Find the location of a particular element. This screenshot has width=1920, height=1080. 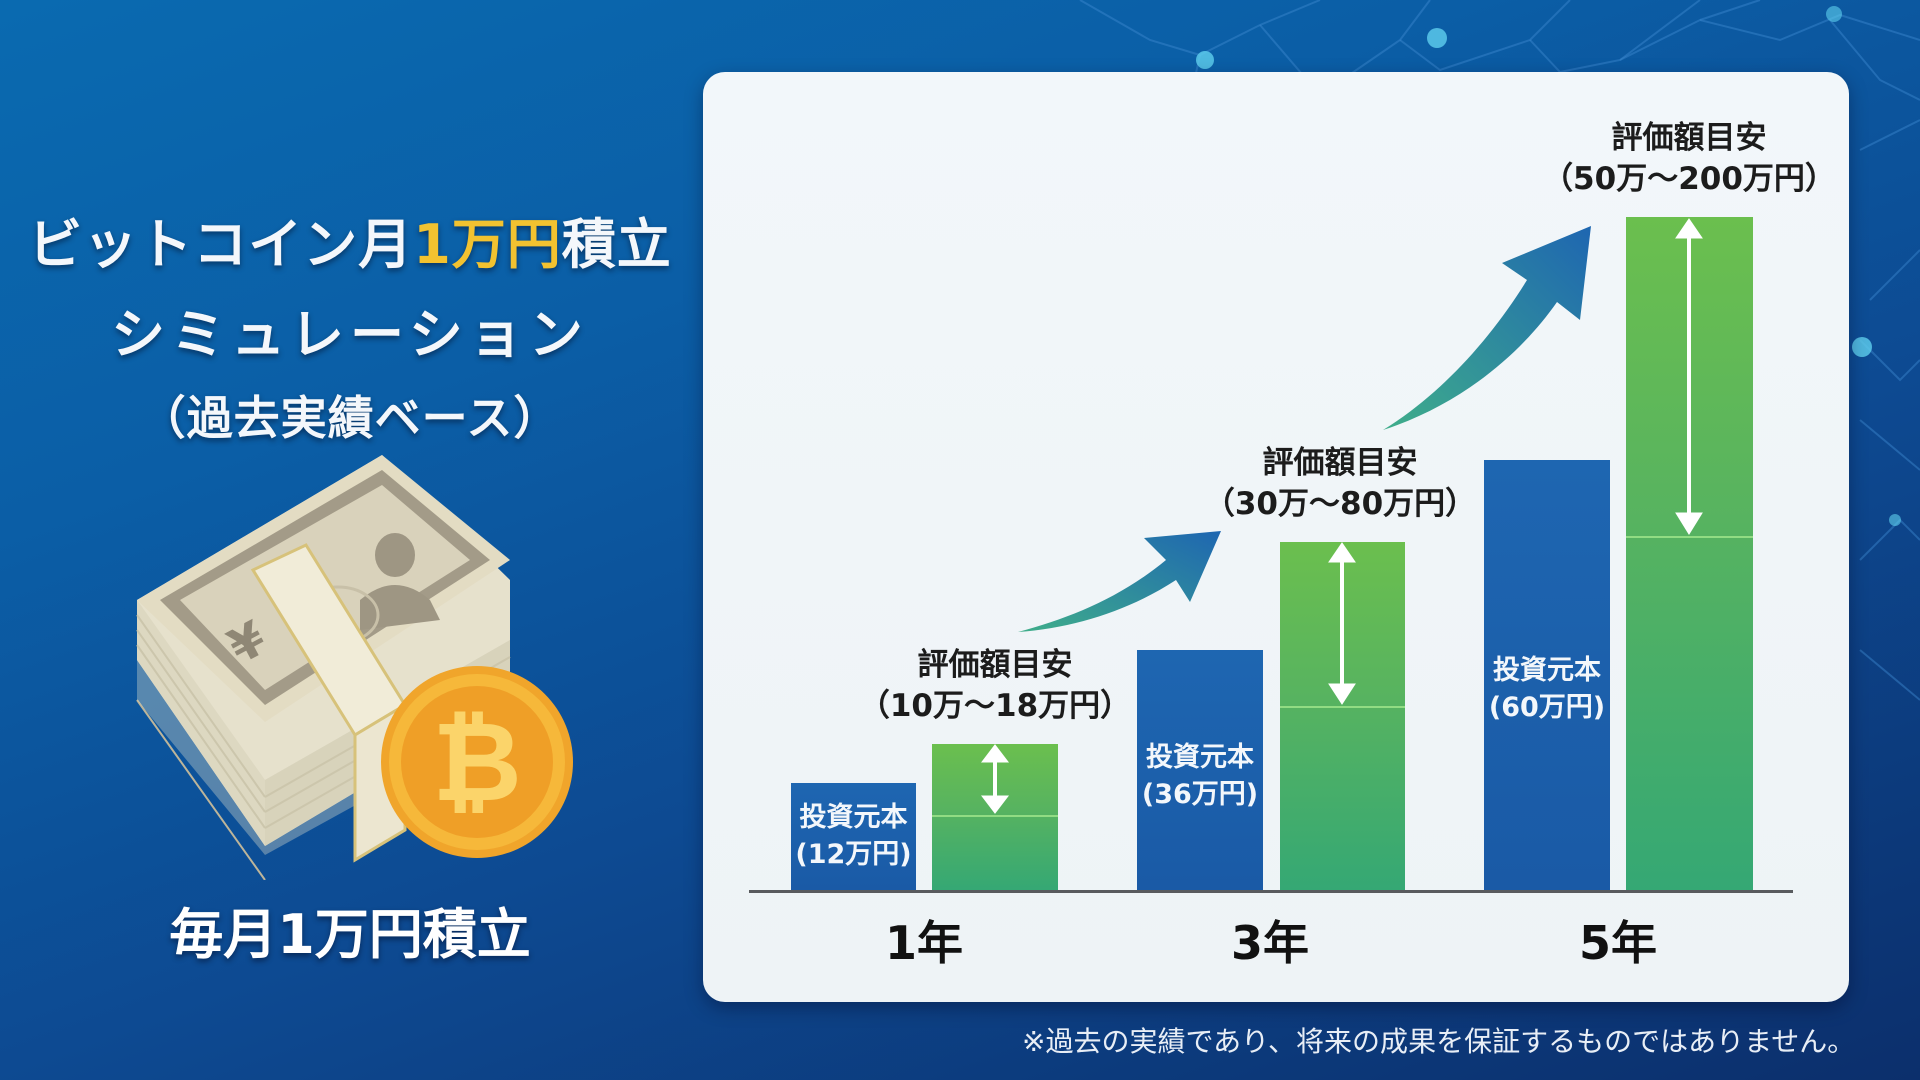

x-tick-1y: 1年 is located at coordinates (923, 943).